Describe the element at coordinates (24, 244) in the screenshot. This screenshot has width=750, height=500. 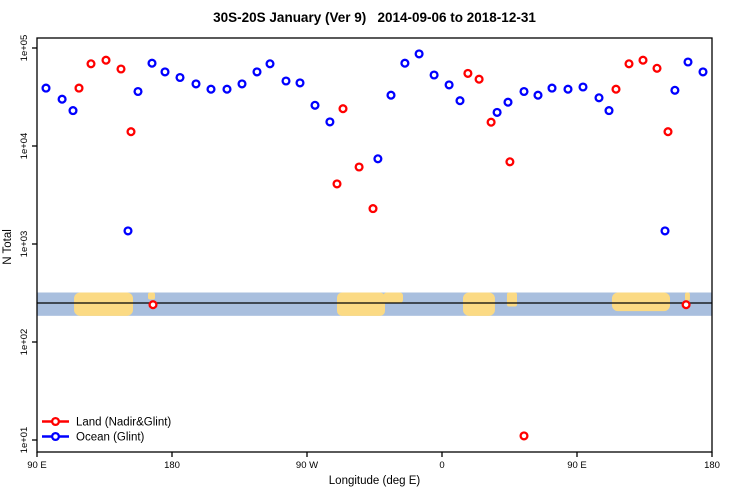
I see `y-tick-label: 1e+03` at that location.